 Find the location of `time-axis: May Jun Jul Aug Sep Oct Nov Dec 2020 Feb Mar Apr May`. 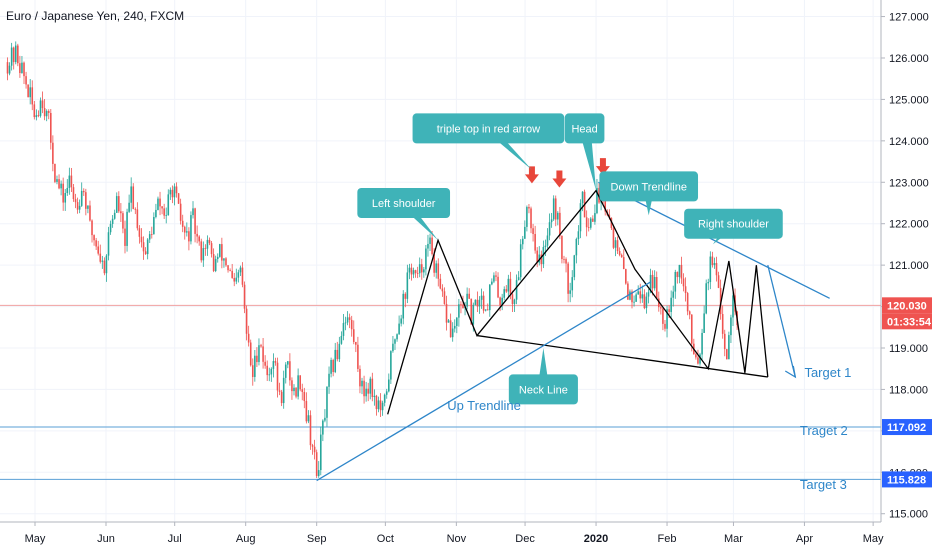

time-axis: May Jun Jul Aug Sep Oct Nov Dec 2020 Feb Mar Apr May is located at coordinates (442, 533).